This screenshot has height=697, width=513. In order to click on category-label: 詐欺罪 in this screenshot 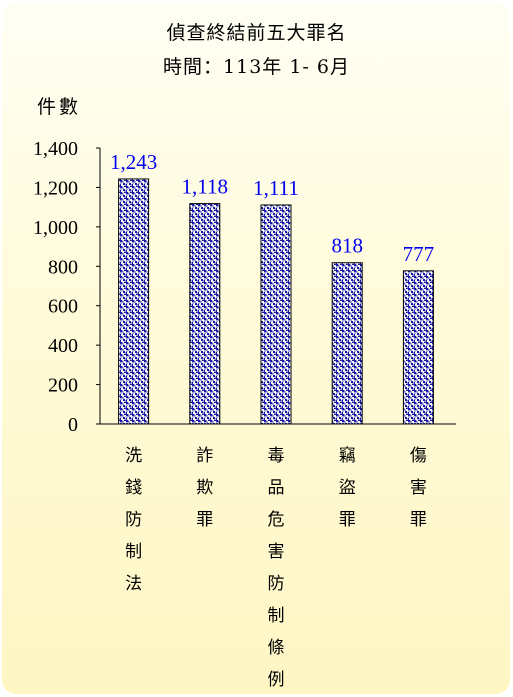, I will do `click(205, 488)`.